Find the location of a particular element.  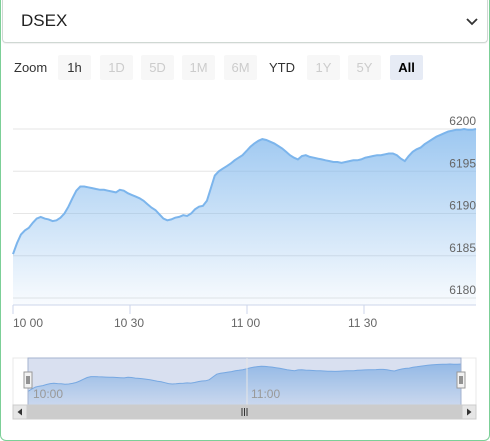

y-tick-label: 6185 is located at coordinates (462, 248).